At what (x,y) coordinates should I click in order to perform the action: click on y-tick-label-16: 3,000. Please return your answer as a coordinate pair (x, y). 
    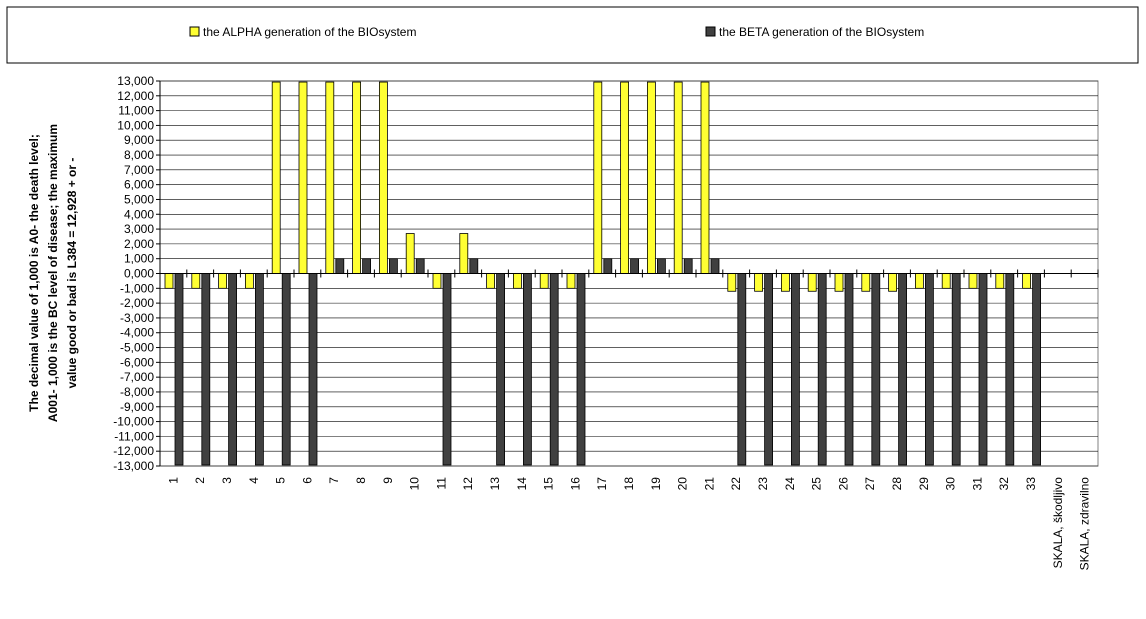
    Looking at the image, I should click on (139, 229).